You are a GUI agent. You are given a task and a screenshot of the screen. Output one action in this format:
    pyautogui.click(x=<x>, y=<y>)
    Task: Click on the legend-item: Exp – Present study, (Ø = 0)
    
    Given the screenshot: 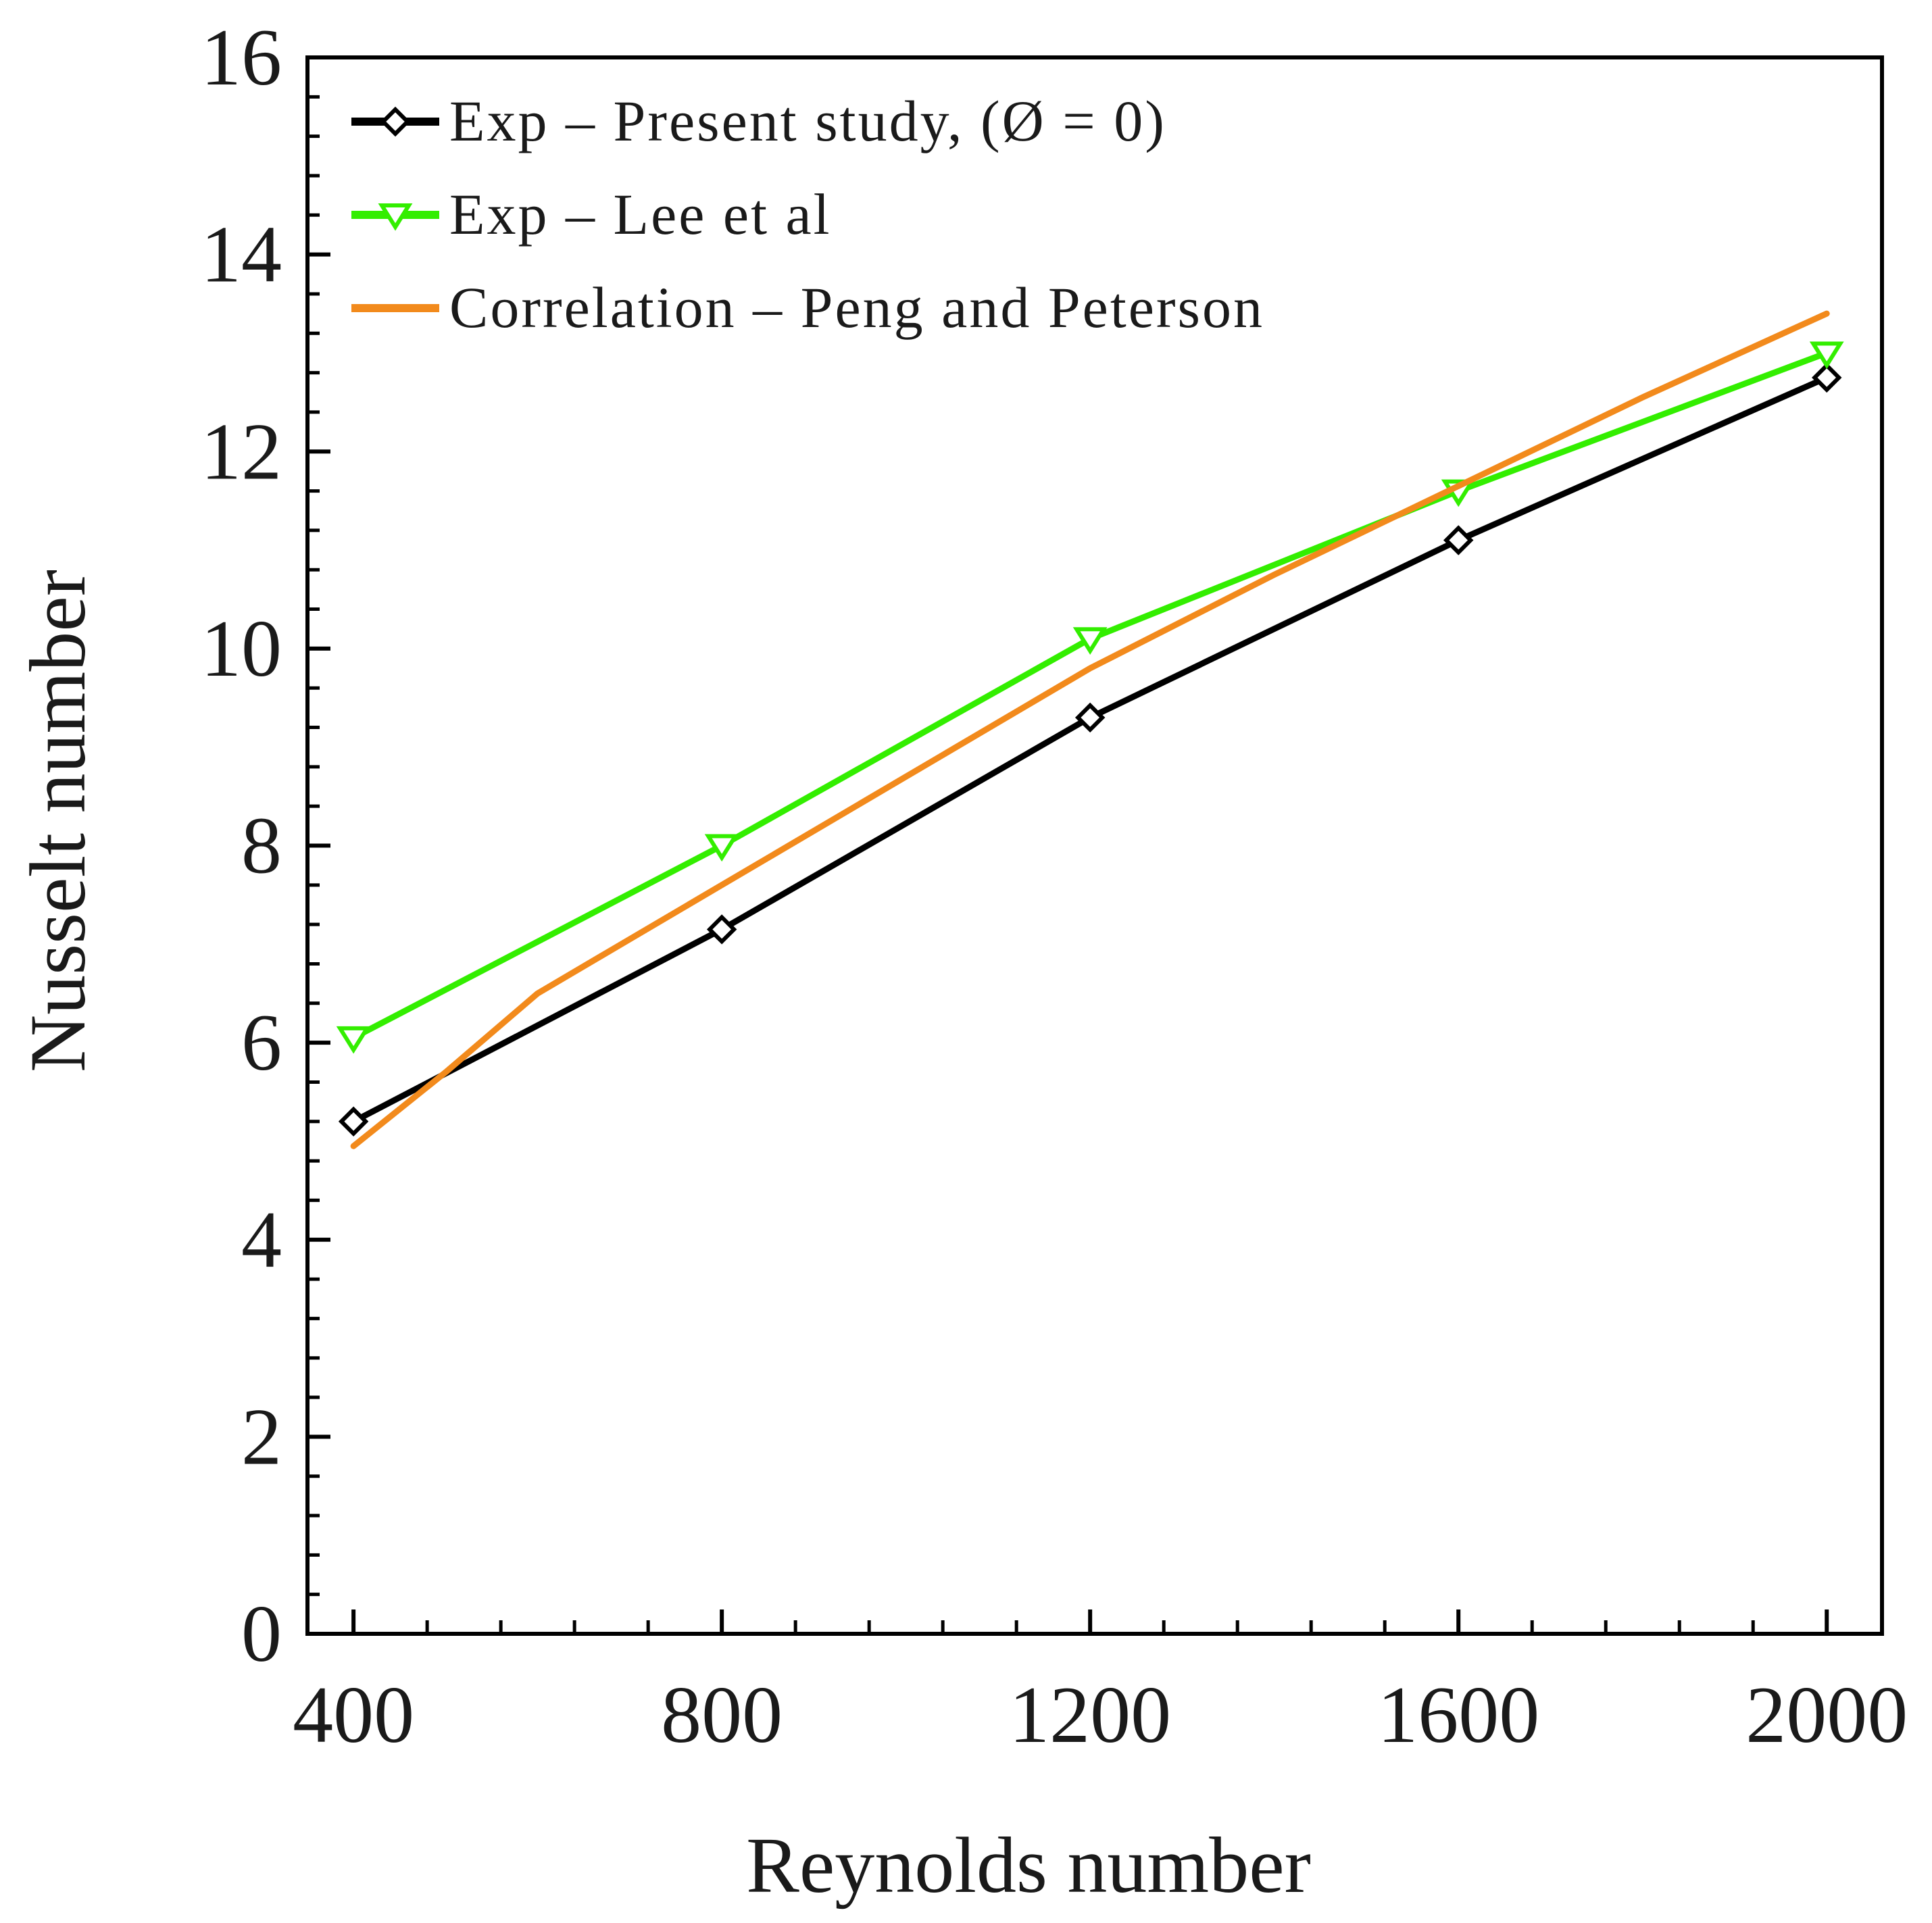 What is the action you would take?
    pyautogui.click(x=759, y=121)
    